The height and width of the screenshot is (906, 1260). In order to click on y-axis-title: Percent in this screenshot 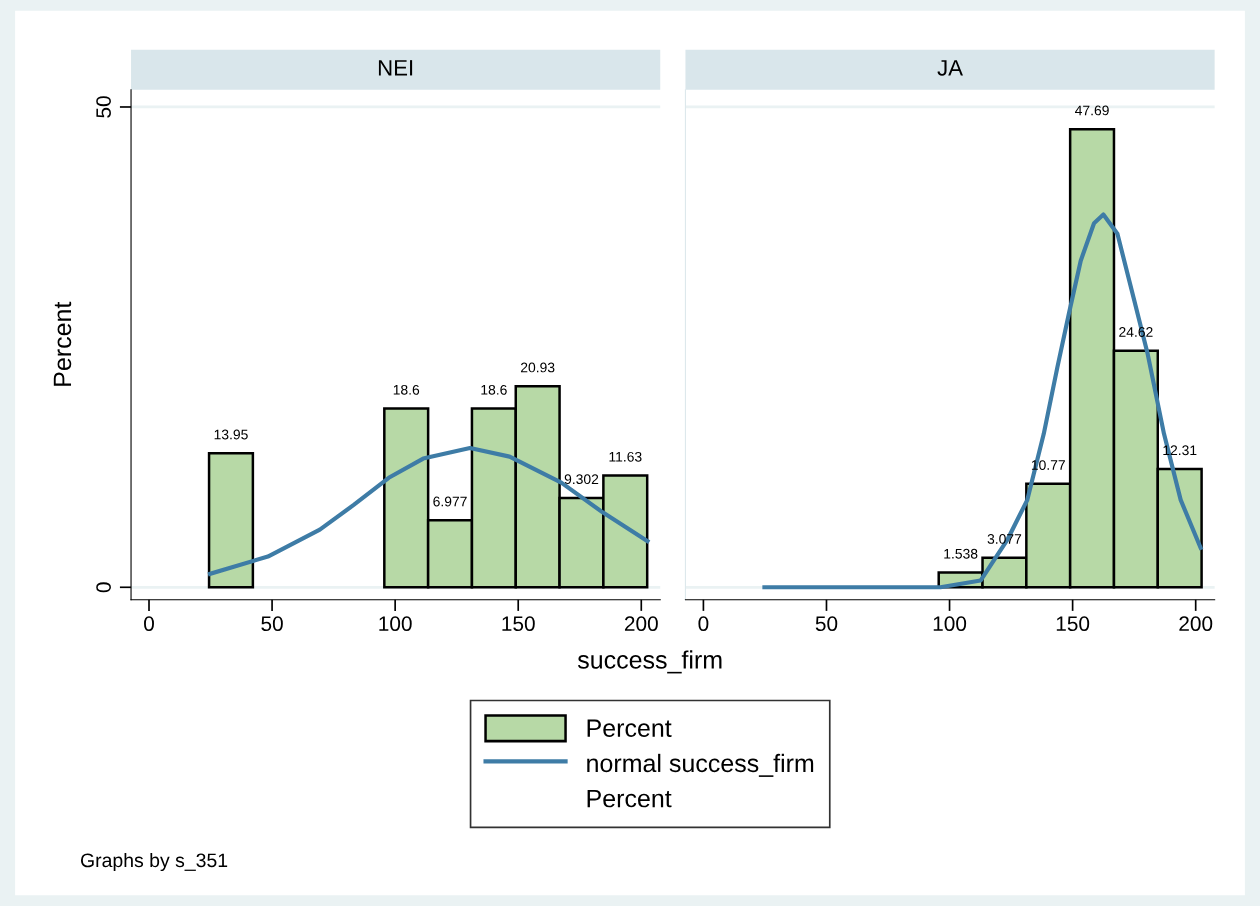, I will do `click(62, 343)`.